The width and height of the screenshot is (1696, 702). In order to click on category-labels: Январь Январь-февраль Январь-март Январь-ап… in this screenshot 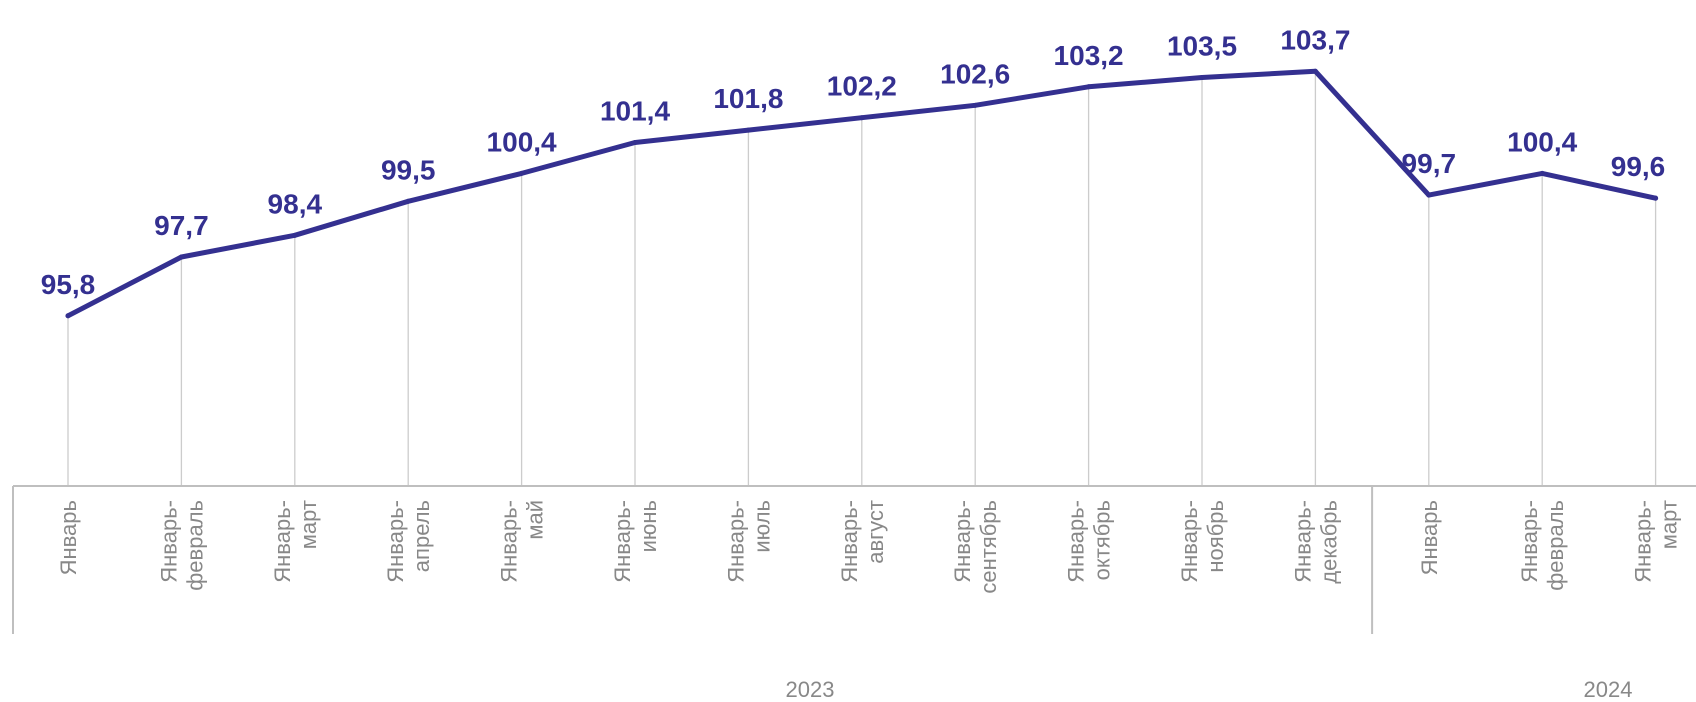, I will do `click(869, 547)`.